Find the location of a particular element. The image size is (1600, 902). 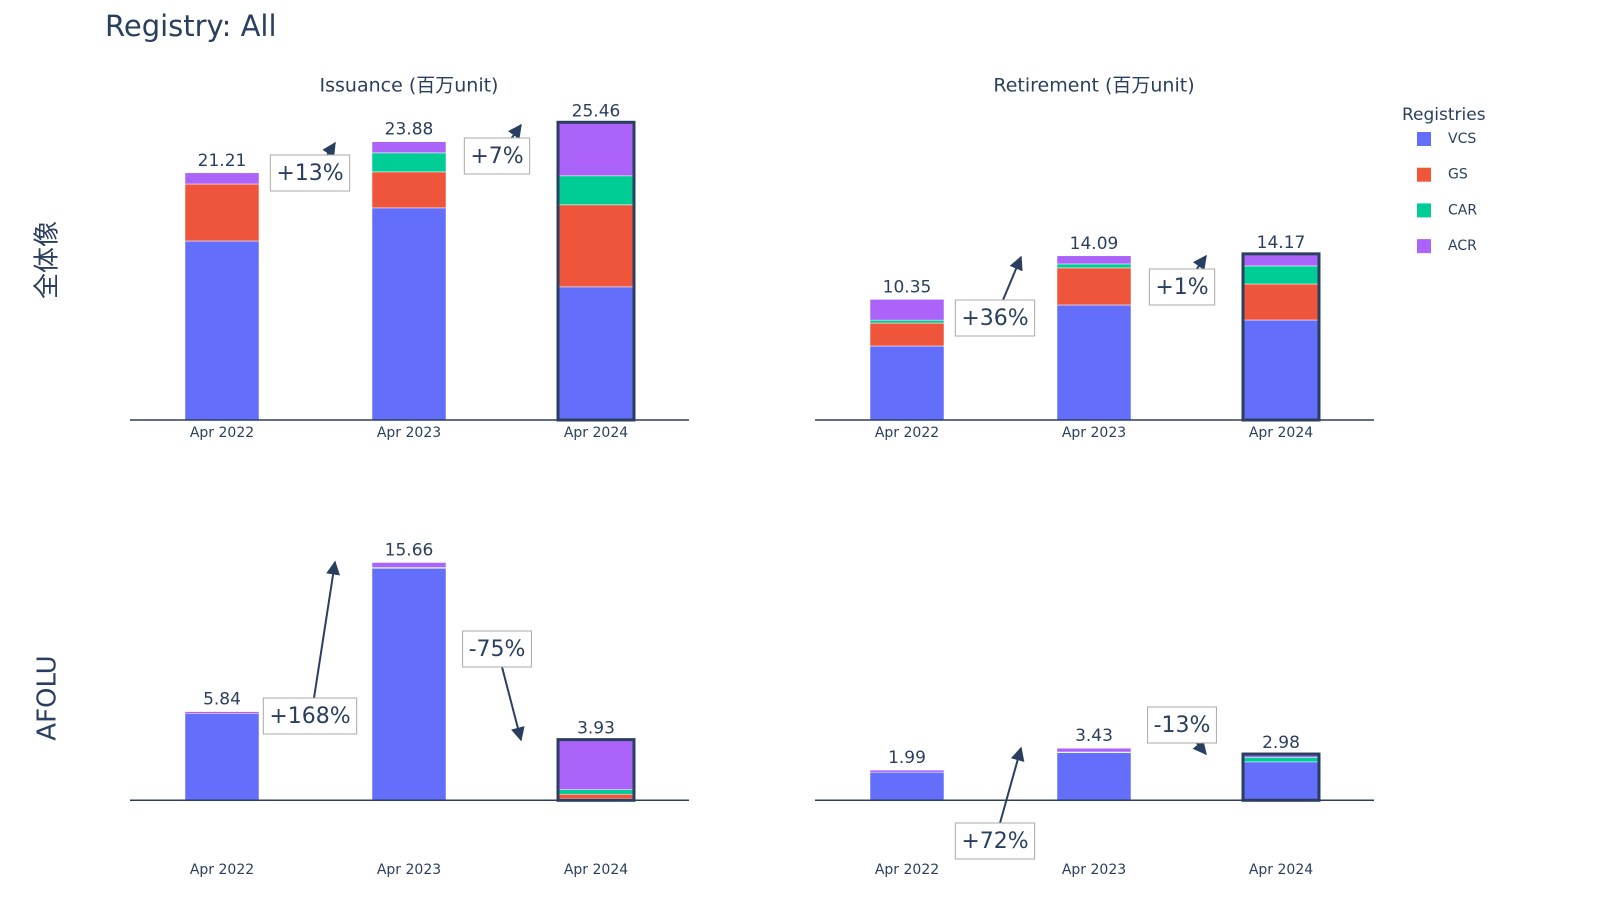

total-label: 2.98 is located at coordinates (1281, 743).